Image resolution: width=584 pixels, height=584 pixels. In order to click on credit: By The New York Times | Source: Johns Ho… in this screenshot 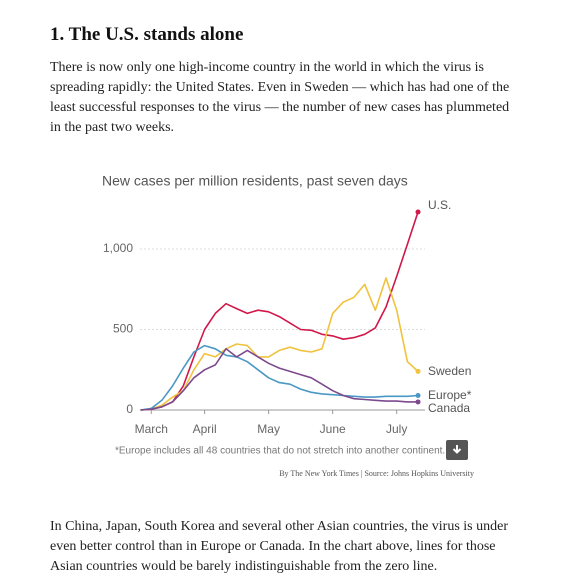, I will do `click(376, 473)`.